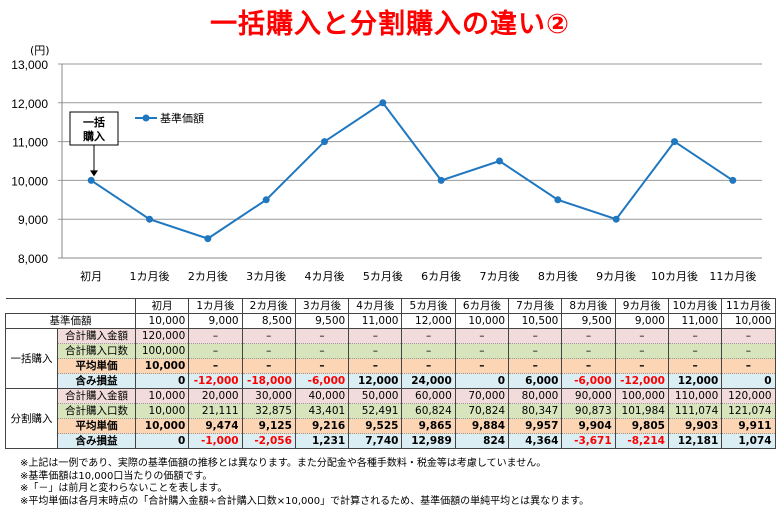 Image resolution: width=780 pixels, height=510 pixels. I want to click on cell: 30,000, so click(268, 396).